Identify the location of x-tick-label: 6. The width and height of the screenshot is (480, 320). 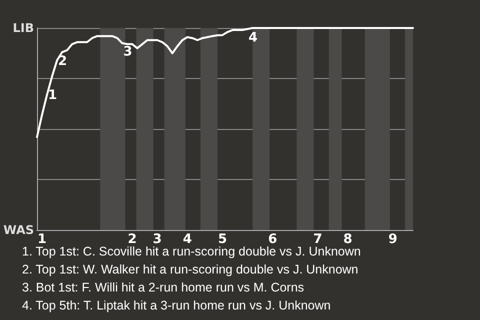
(273, 239).